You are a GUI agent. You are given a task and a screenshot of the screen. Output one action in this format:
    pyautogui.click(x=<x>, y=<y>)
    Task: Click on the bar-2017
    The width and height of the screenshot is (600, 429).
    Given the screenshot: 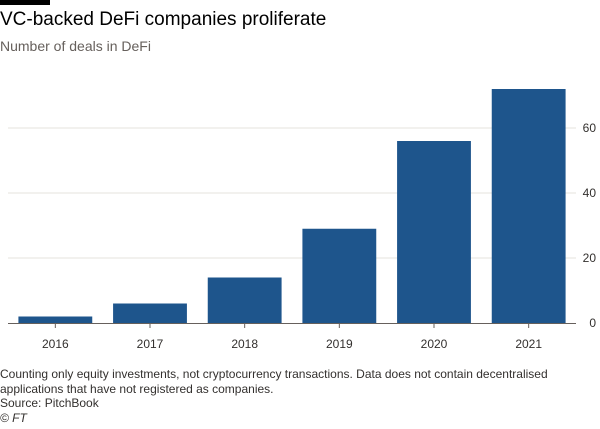 What is the action you would take?
    pyautogui.click(x=150, y=313)
    